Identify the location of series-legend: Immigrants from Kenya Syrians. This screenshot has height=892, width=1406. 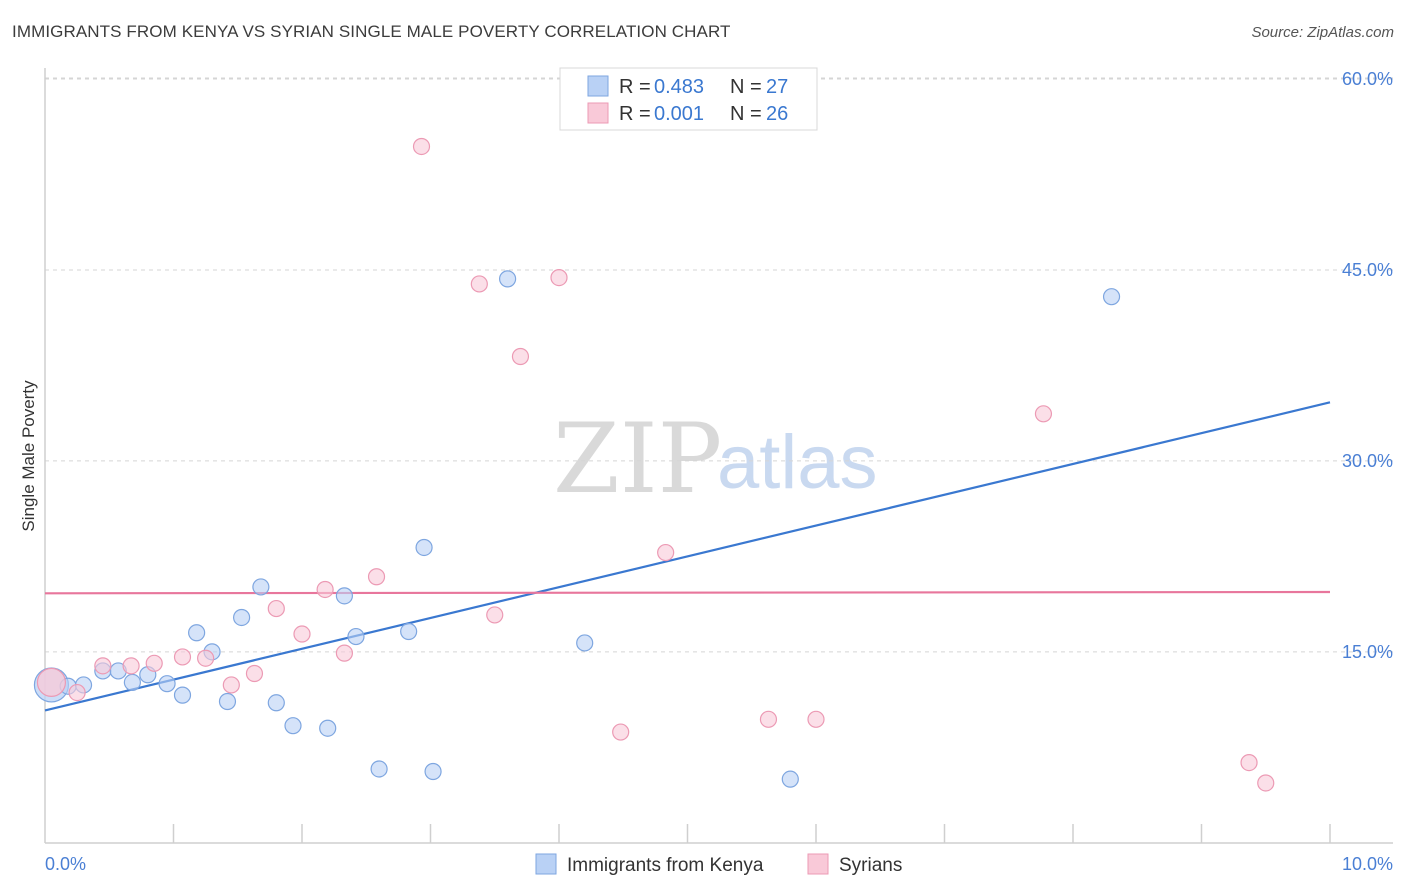
(718, 864).